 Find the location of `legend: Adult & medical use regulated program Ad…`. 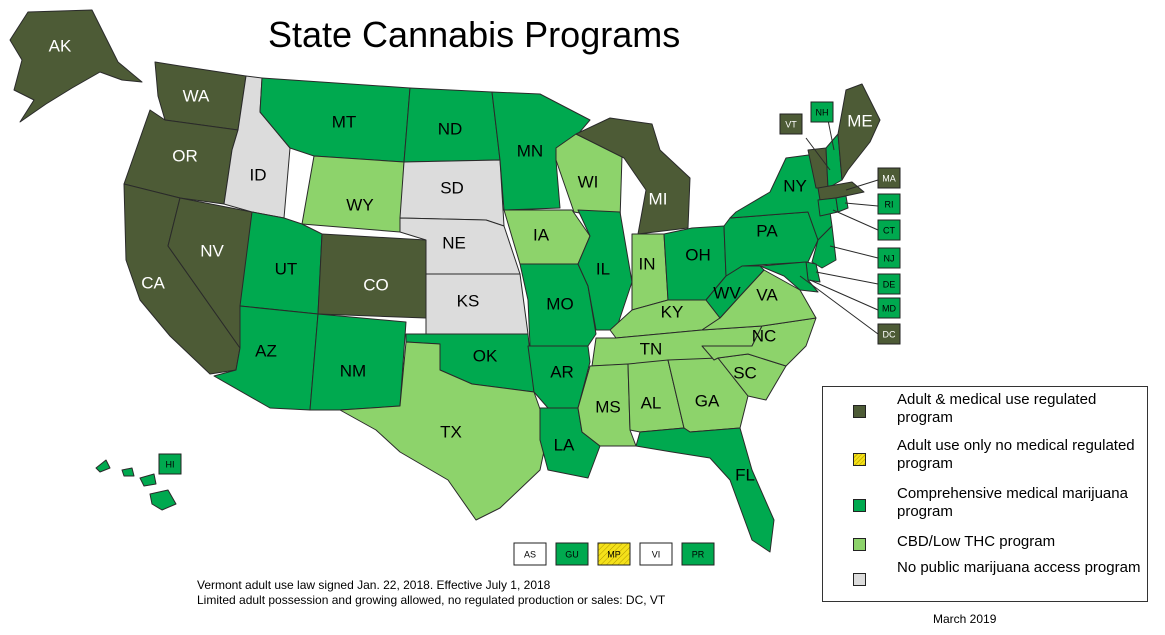

legend: Adult & medical use regulated program Ad… is located at coordinates (985, 494).